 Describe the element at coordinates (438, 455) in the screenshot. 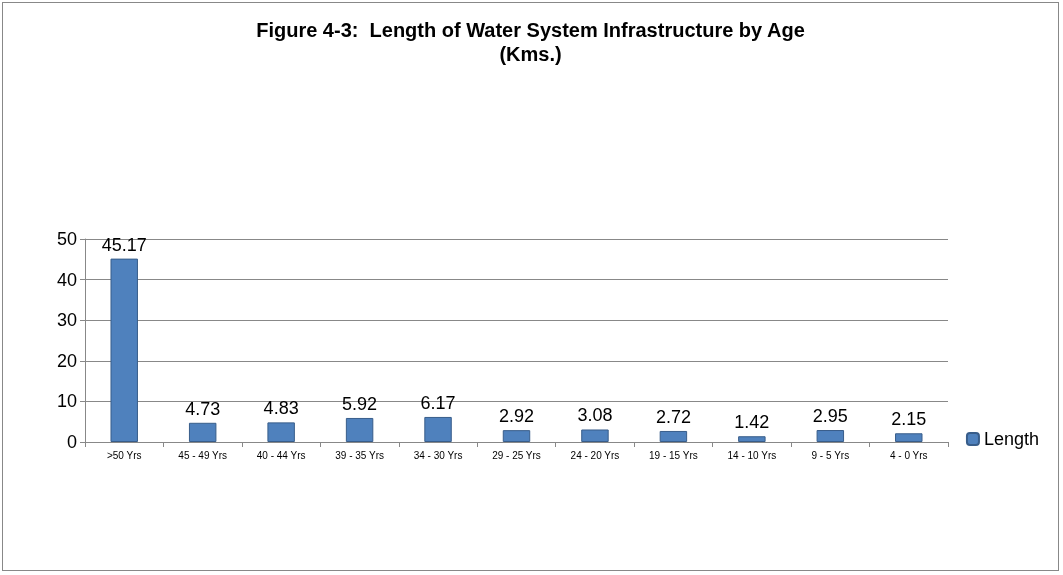

I see `x-tick-label: 34 - 30 Yrs` at that location.